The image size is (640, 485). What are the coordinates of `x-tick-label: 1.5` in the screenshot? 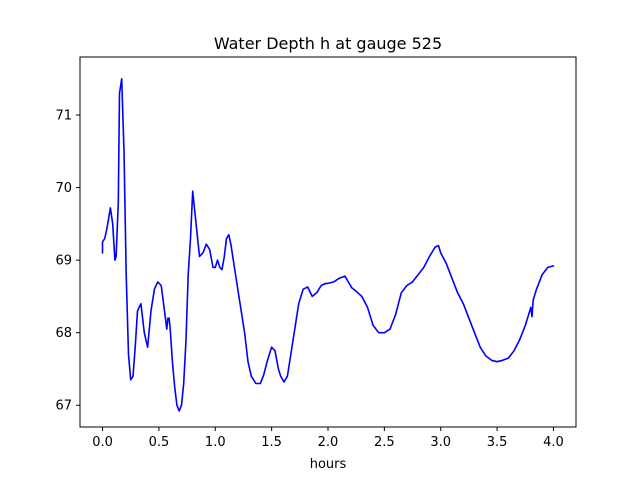 It's located at (271, 442).